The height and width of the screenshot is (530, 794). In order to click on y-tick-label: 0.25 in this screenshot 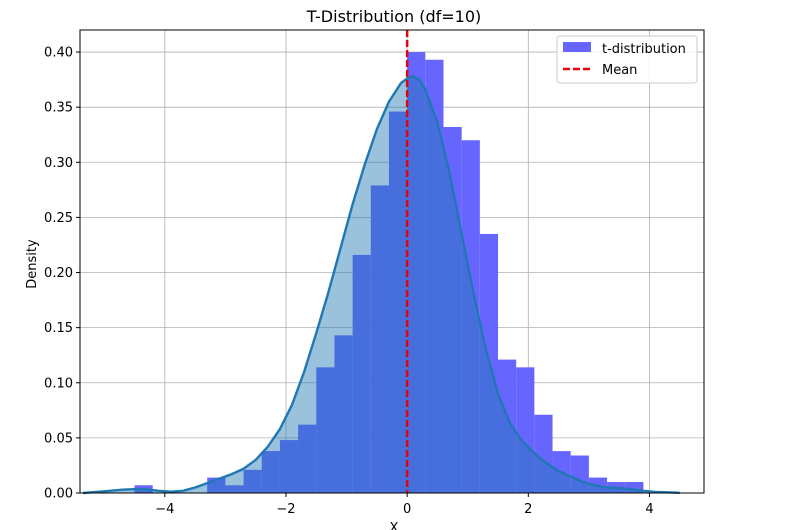, I will do `click(58, 218)`.